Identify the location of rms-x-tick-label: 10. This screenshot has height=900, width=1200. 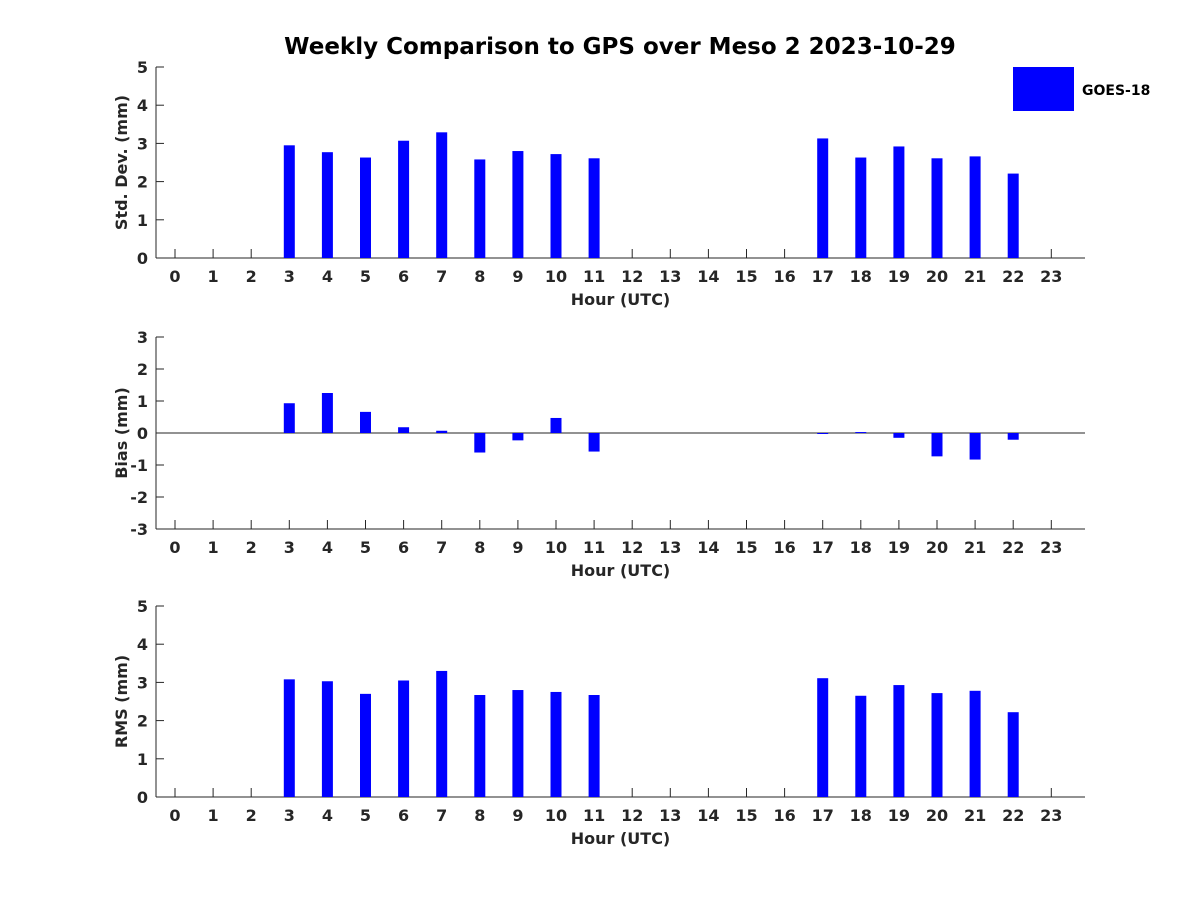
(556, 815).